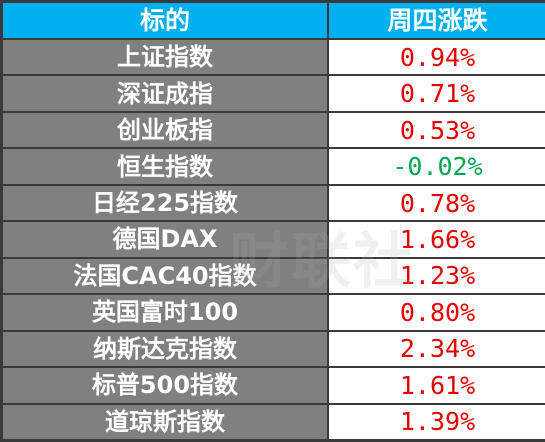  I want to click on table-row: 深证成指 0.71%, so click(273, 93).